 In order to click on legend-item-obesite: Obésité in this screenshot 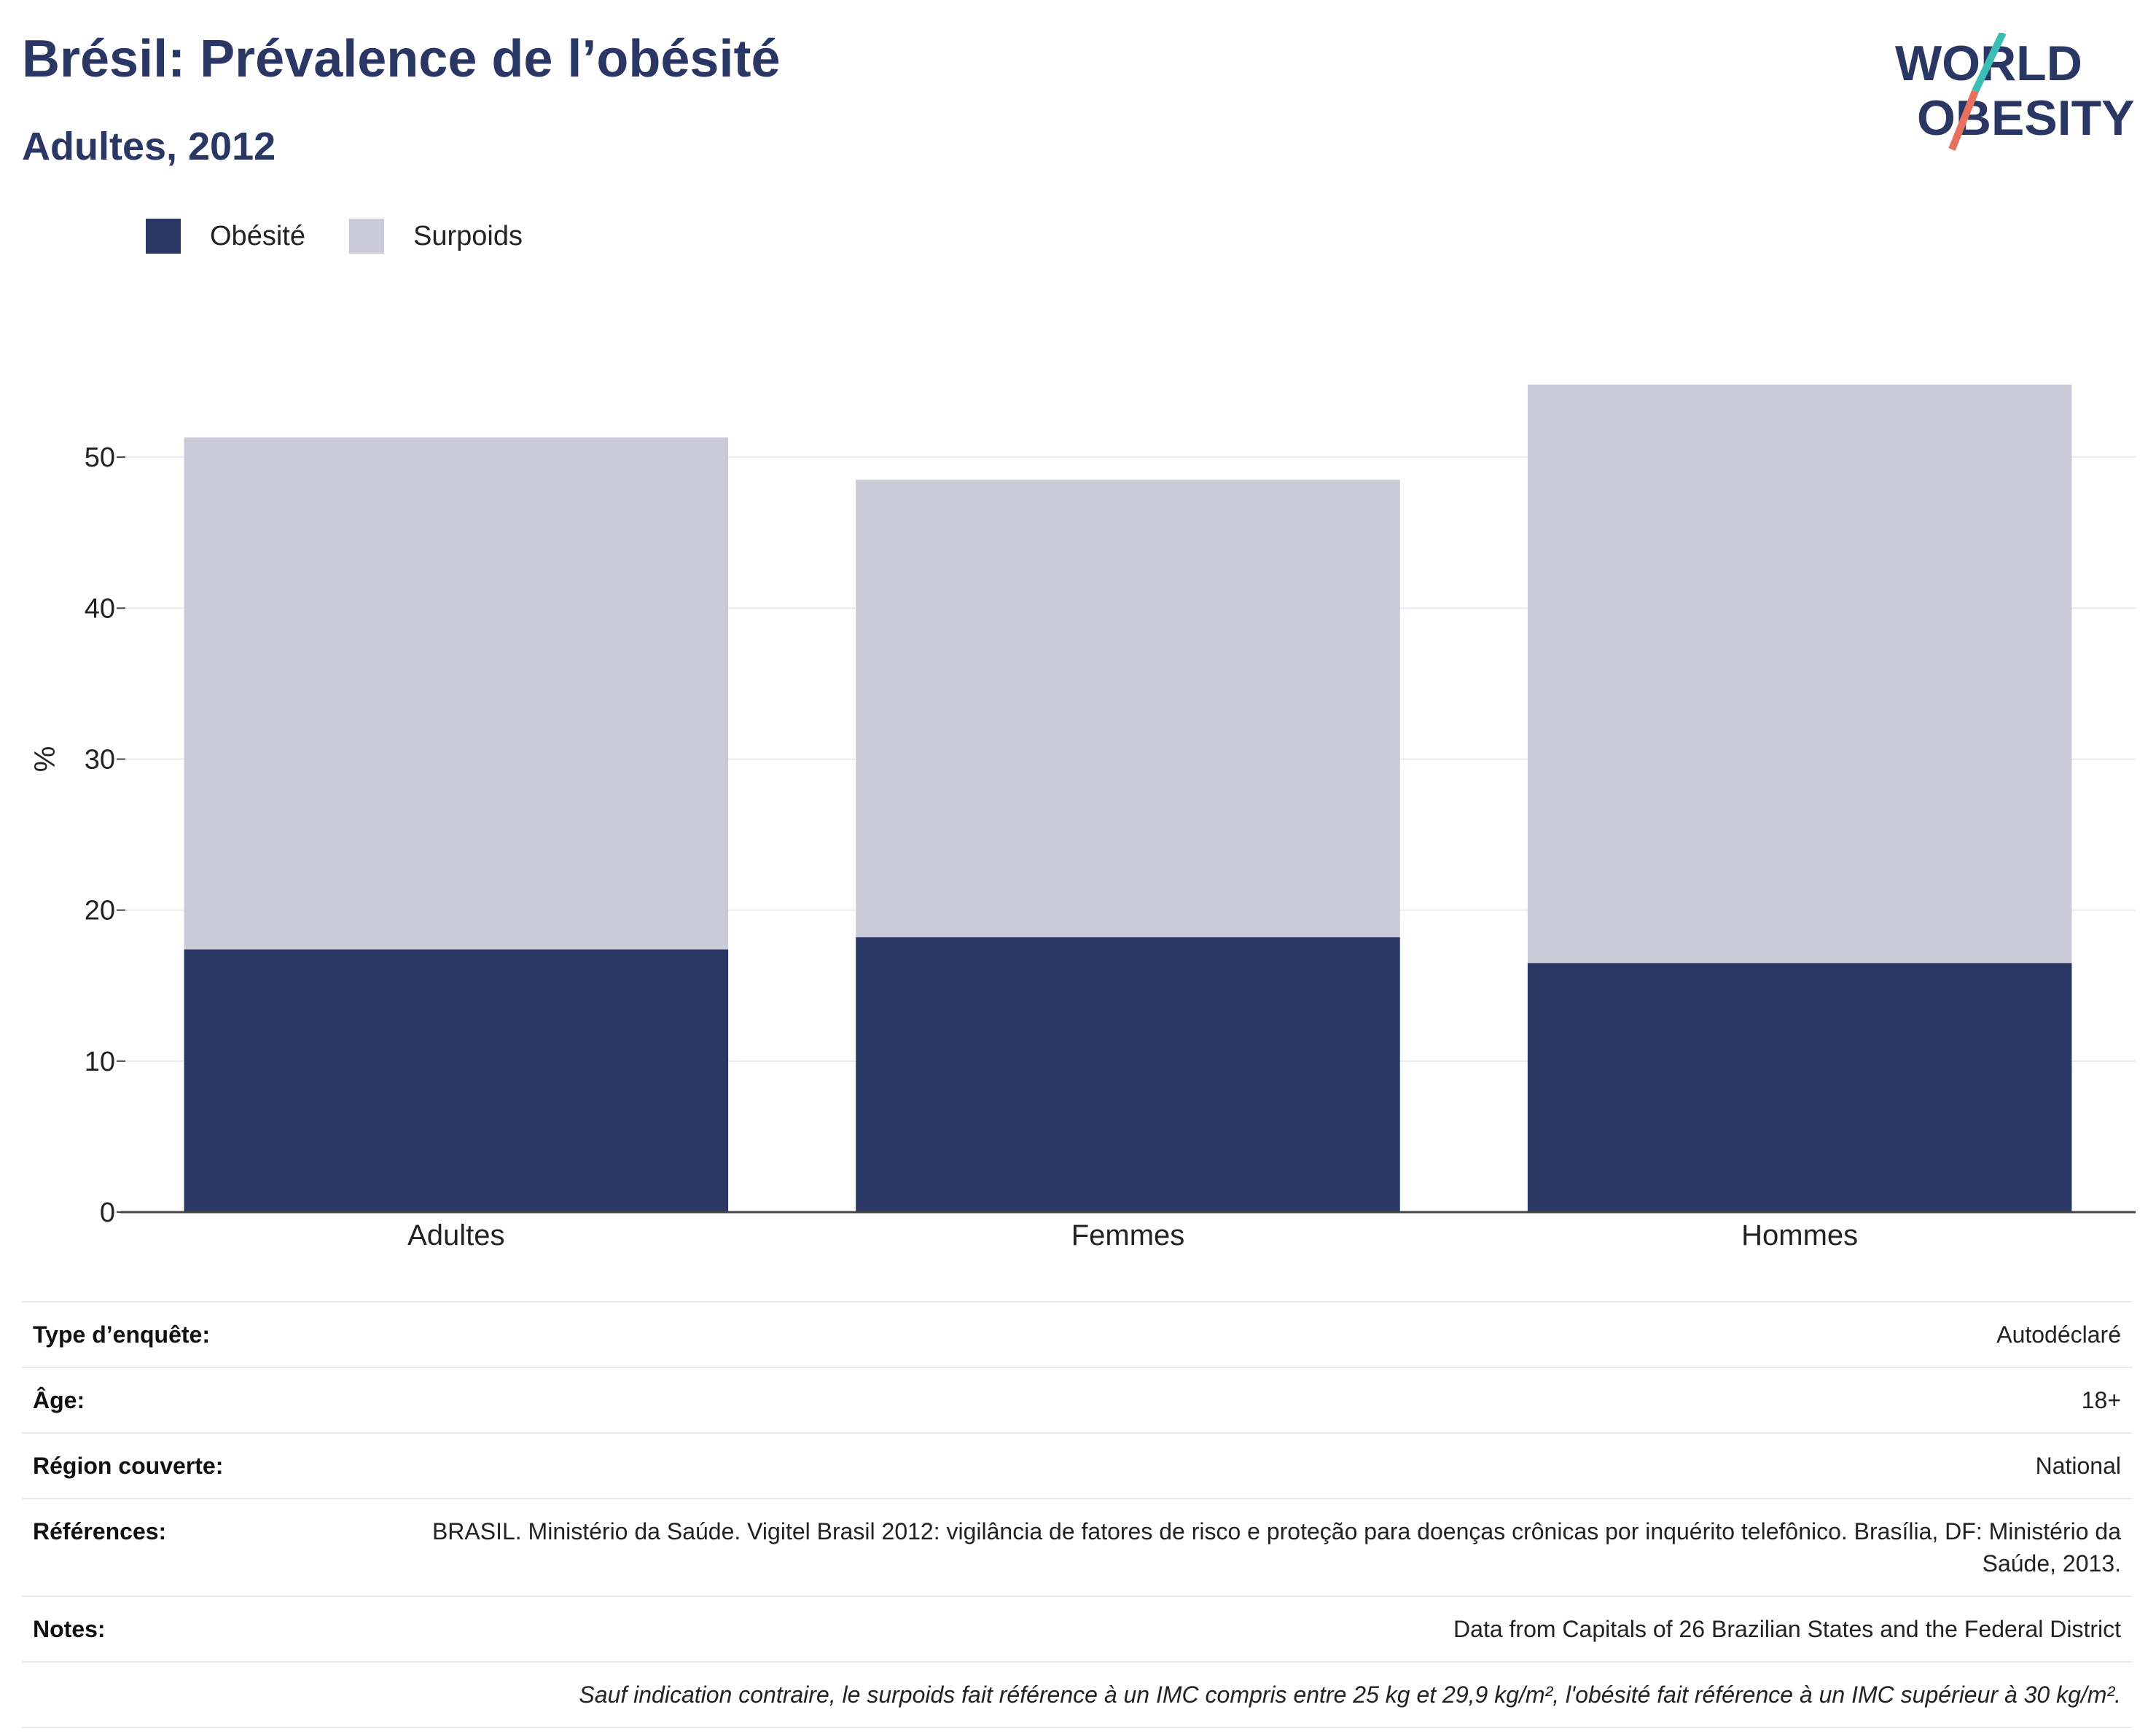, I will do `click(226, 236)`.